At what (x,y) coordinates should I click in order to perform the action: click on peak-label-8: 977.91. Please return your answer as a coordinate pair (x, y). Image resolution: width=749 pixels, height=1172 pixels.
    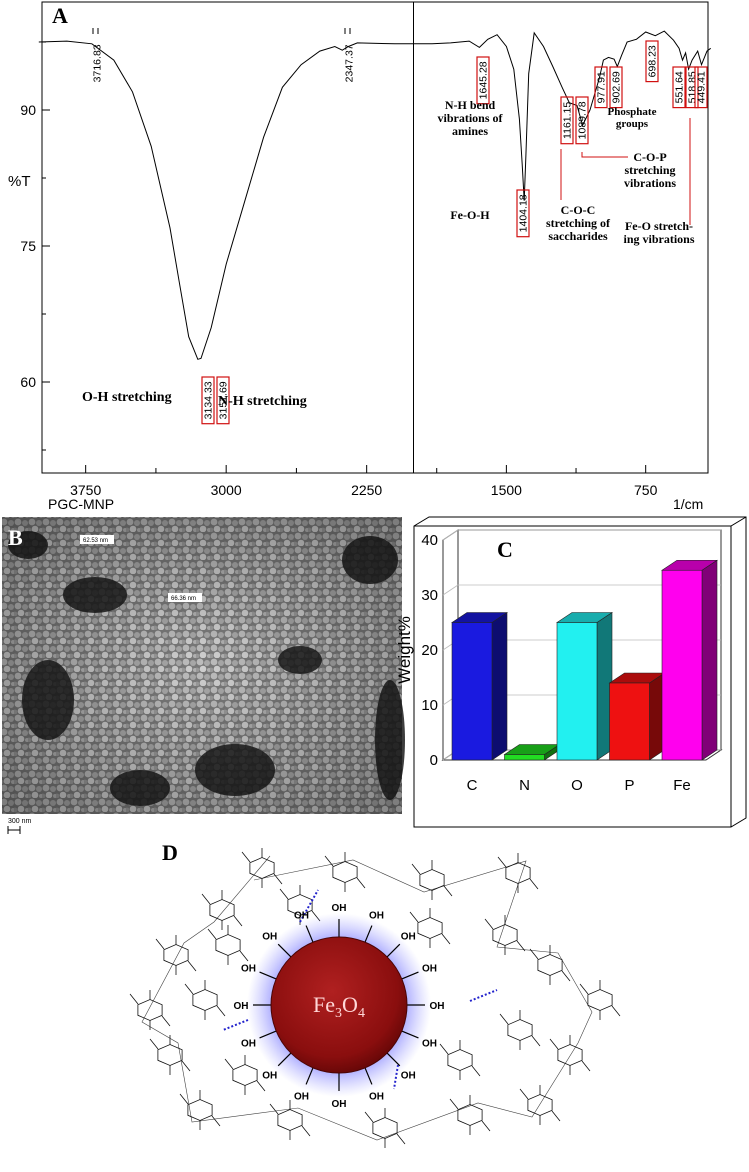
    Looking at the image, I should click on (602, 87).